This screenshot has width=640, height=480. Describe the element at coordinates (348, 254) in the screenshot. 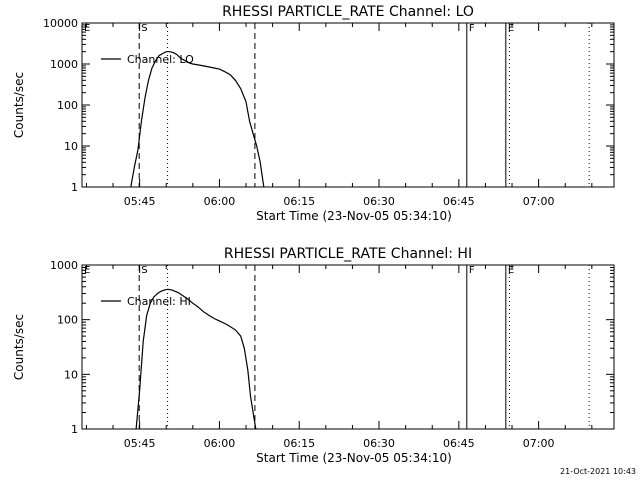

I see `chart-title: RHESSI PARTICLE_RATE Channel: HI` at that location.